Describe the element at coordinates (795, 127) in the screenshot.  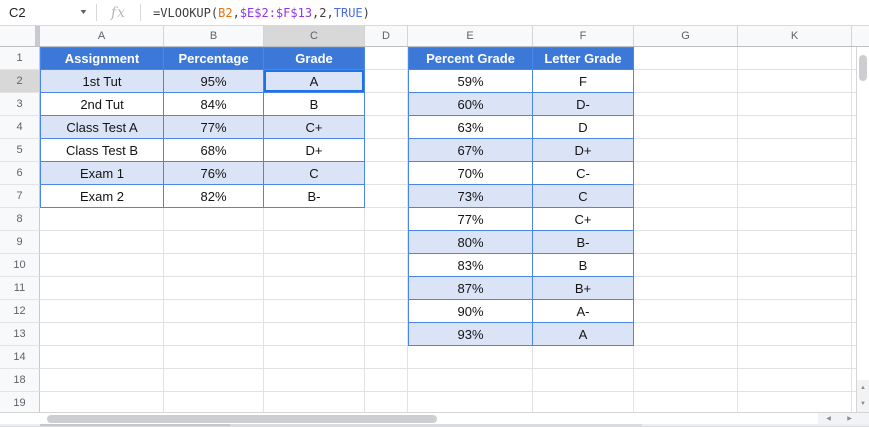
I see `cell-K4` at that location.